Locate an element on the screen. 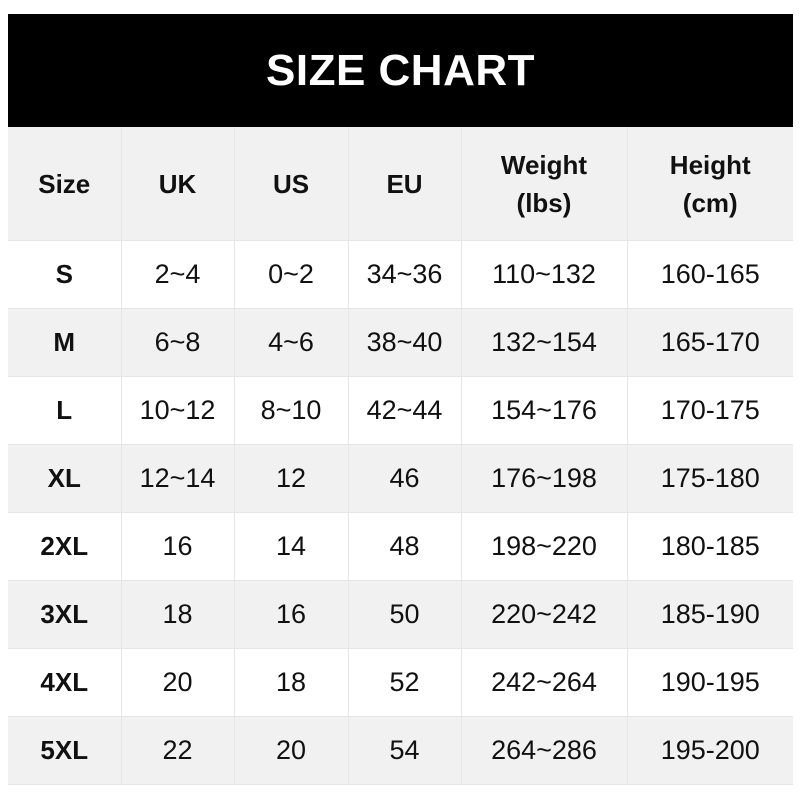  column-header-eu: EU is located at coordinates (404, 184).